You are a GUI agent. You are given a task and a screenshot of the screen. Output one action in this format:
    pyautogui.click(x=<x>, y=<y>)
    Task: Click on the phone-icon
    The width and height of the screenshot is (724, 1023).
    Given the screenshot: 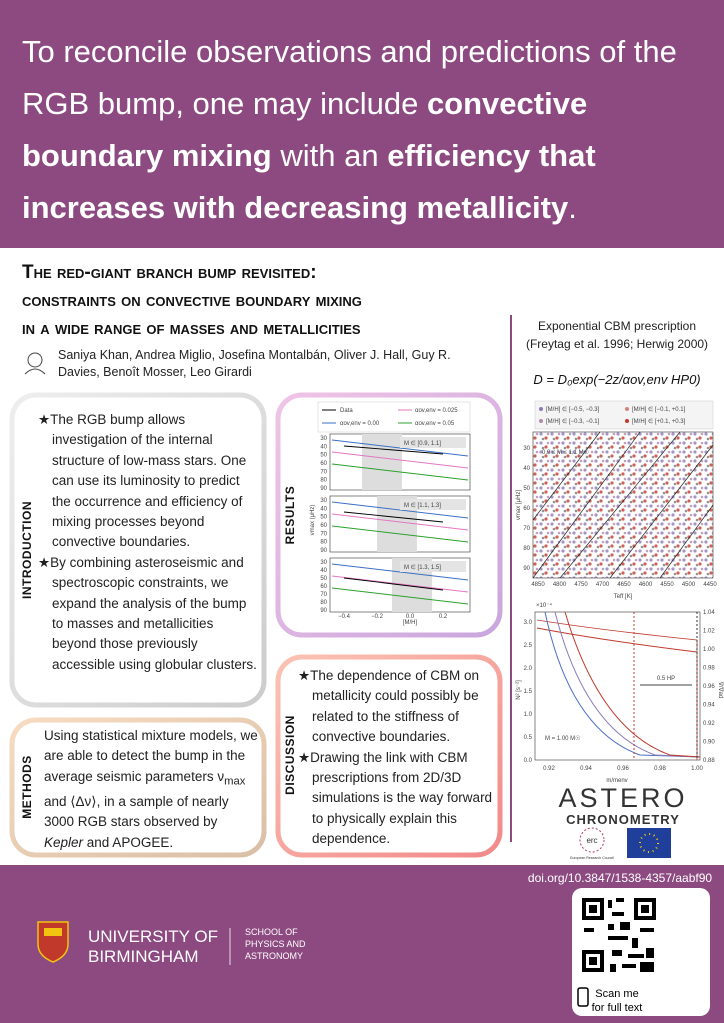 What is the action you would take?
    pyautogui.click(x=583, y=997)
    